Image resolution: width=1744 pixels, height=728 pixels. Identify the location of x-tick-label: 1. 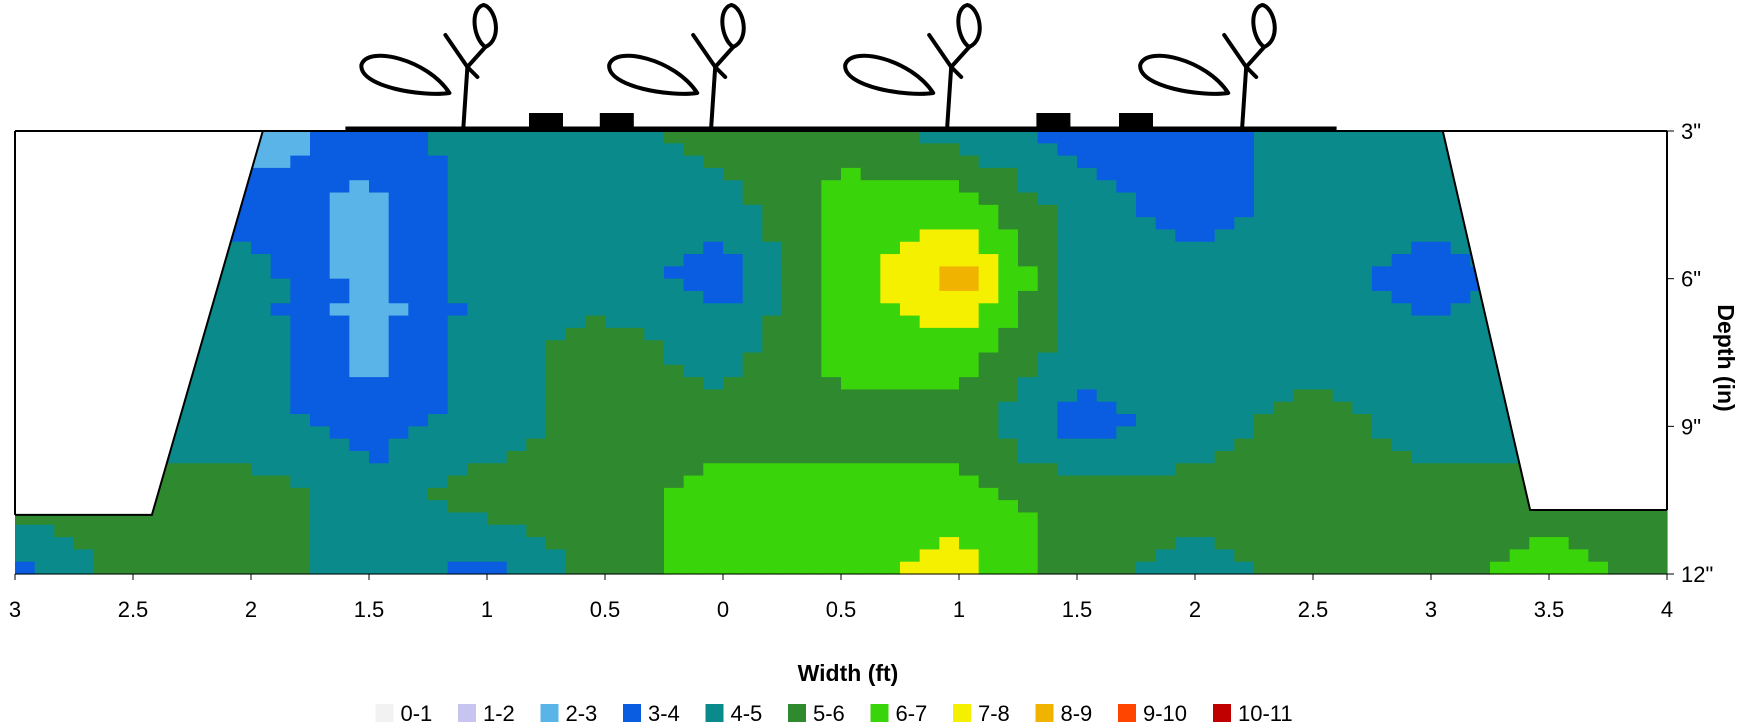
(959, 609).